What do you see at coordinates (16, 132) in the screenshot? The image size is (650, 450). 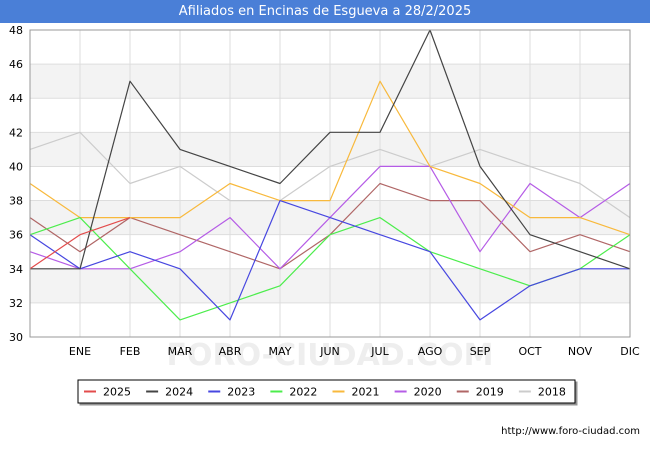 I see `y-tick-label: 42` at bounding box center [16, 132].